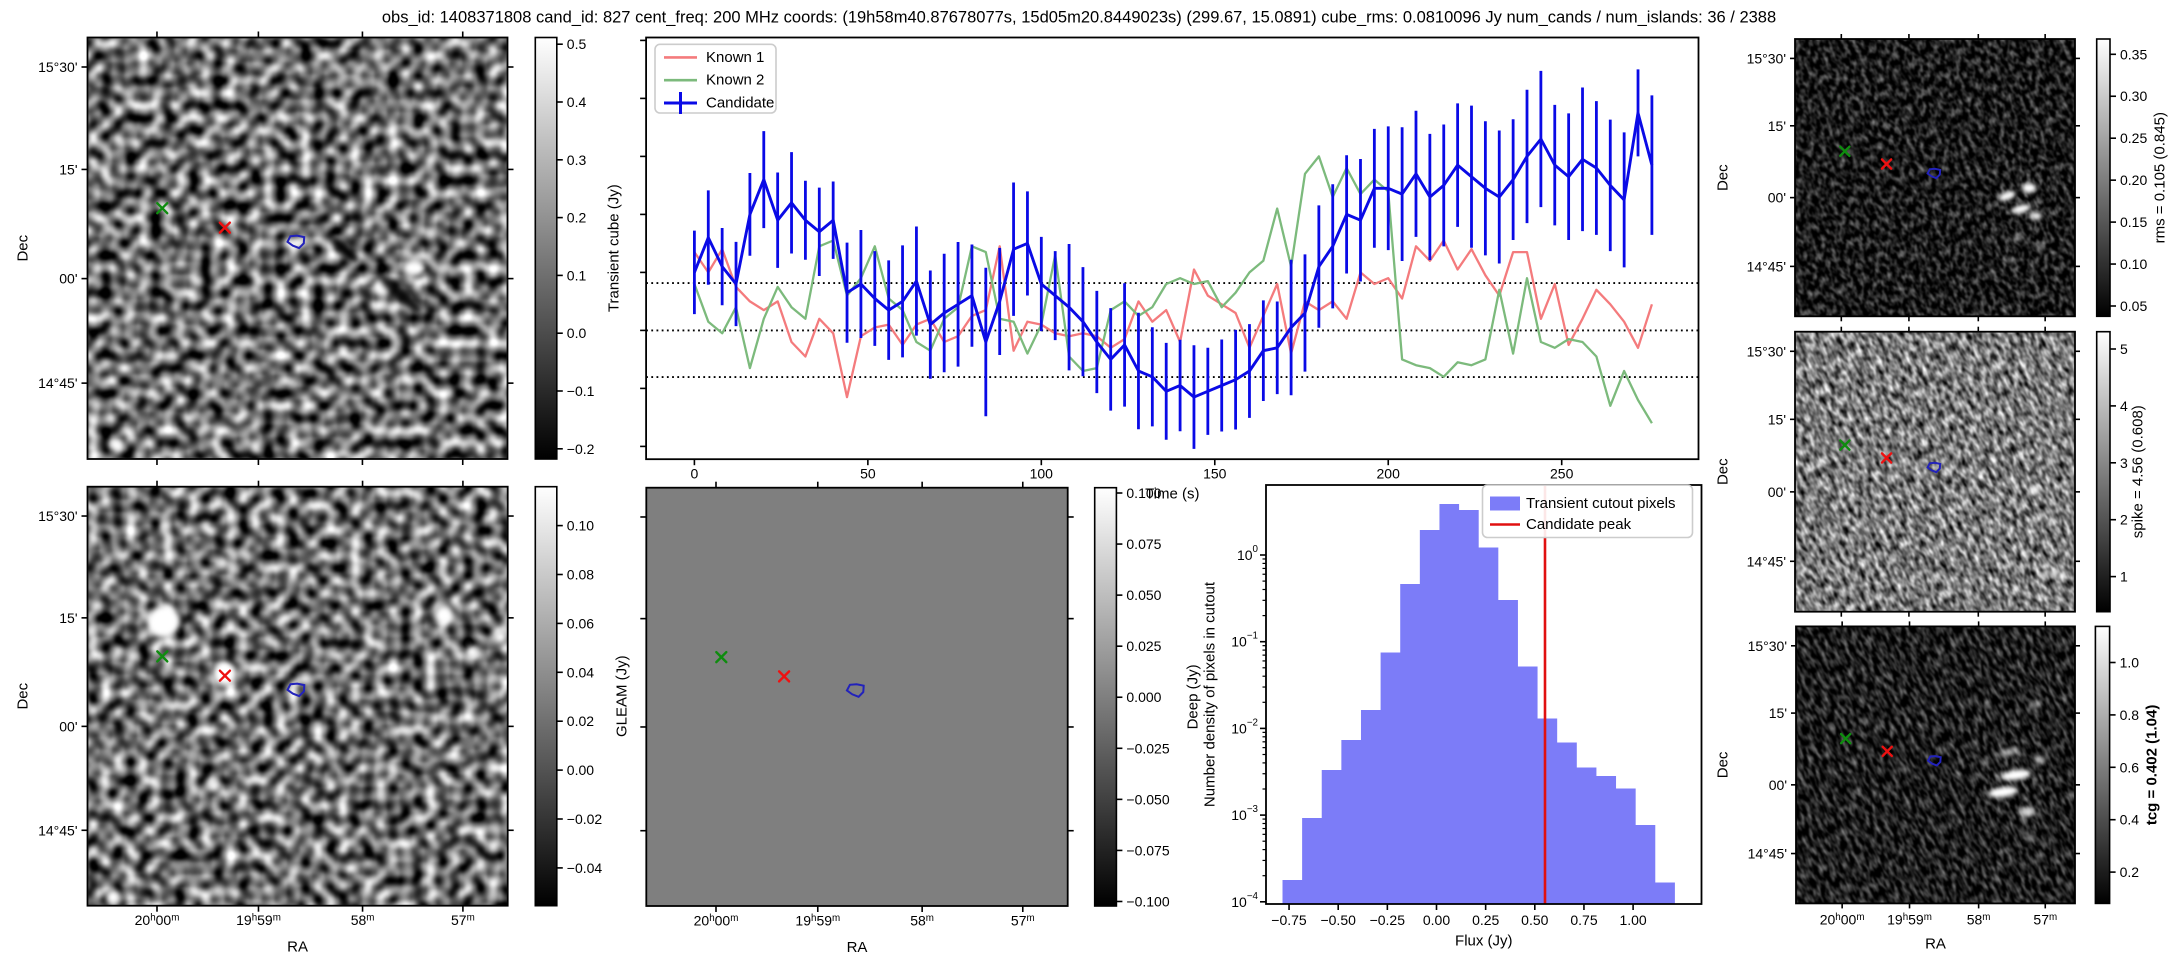 The width and height of the screenshot is (2179, 960). Describe the element at coordinates (614, 248) in the screenshot. I see `svg-text: Transient cube (Jy)` at that location.